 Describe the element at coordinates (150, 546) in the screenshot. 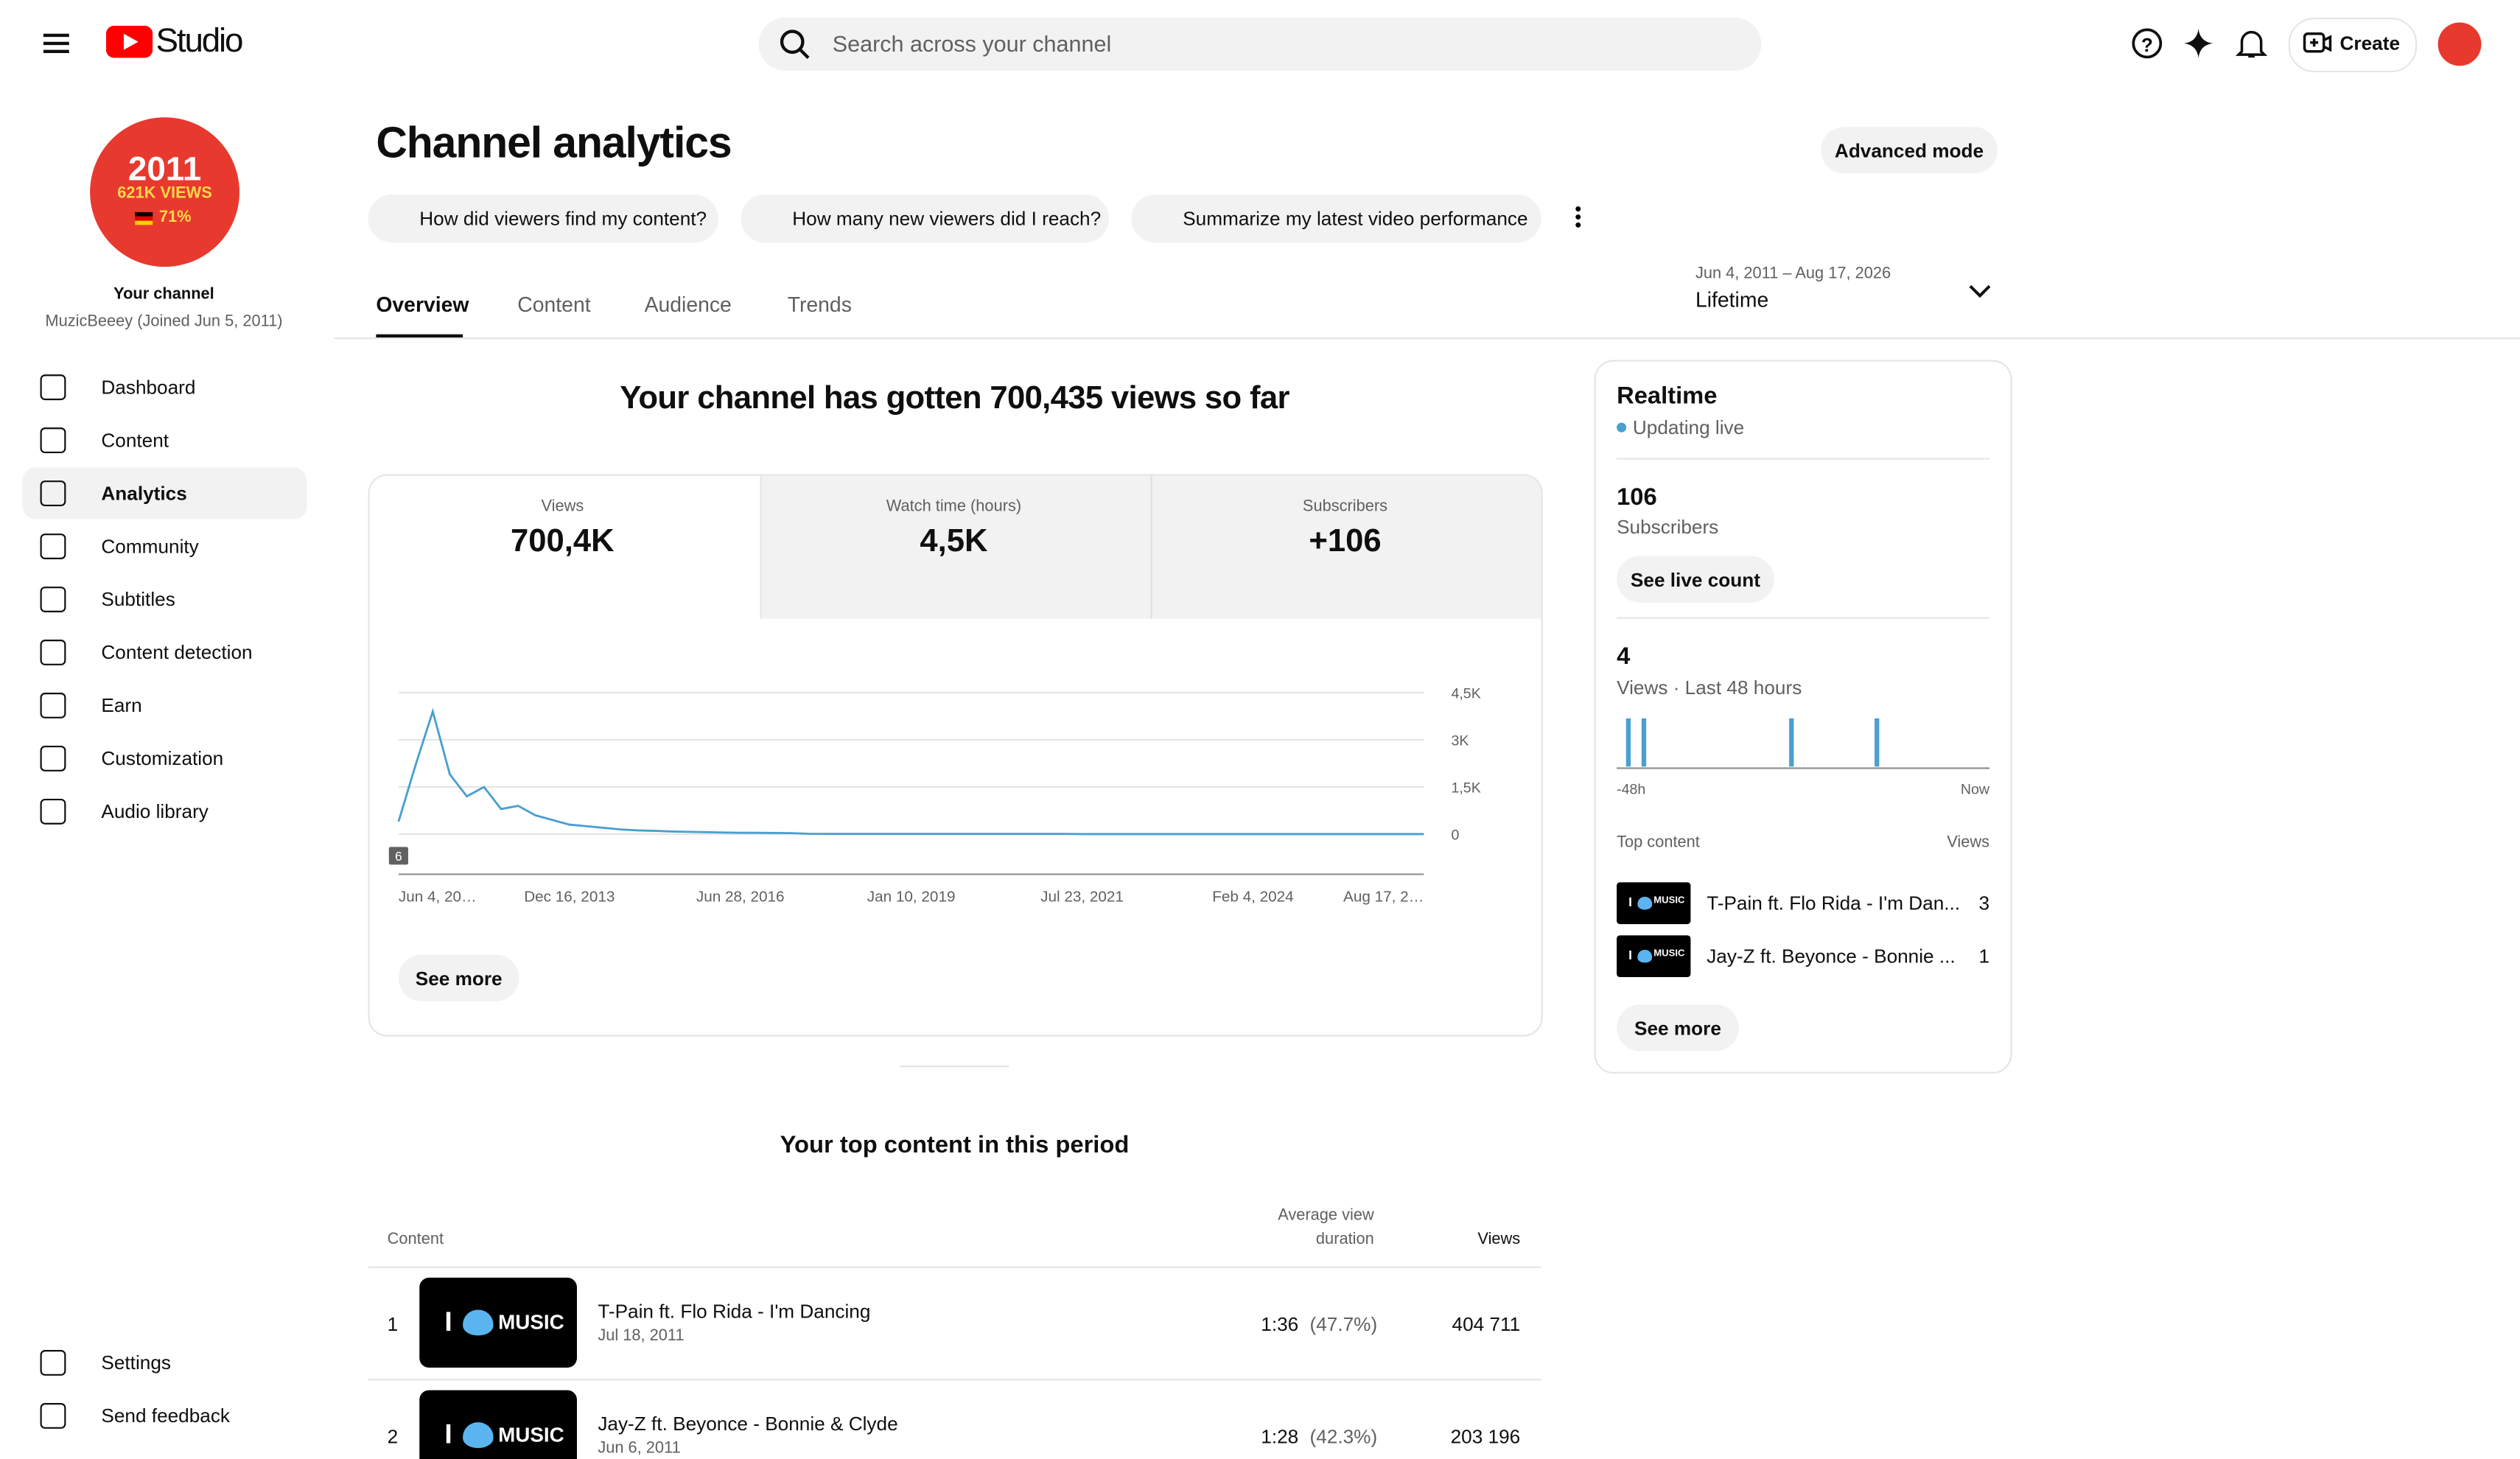

I see `nav-item: Community` at that location.